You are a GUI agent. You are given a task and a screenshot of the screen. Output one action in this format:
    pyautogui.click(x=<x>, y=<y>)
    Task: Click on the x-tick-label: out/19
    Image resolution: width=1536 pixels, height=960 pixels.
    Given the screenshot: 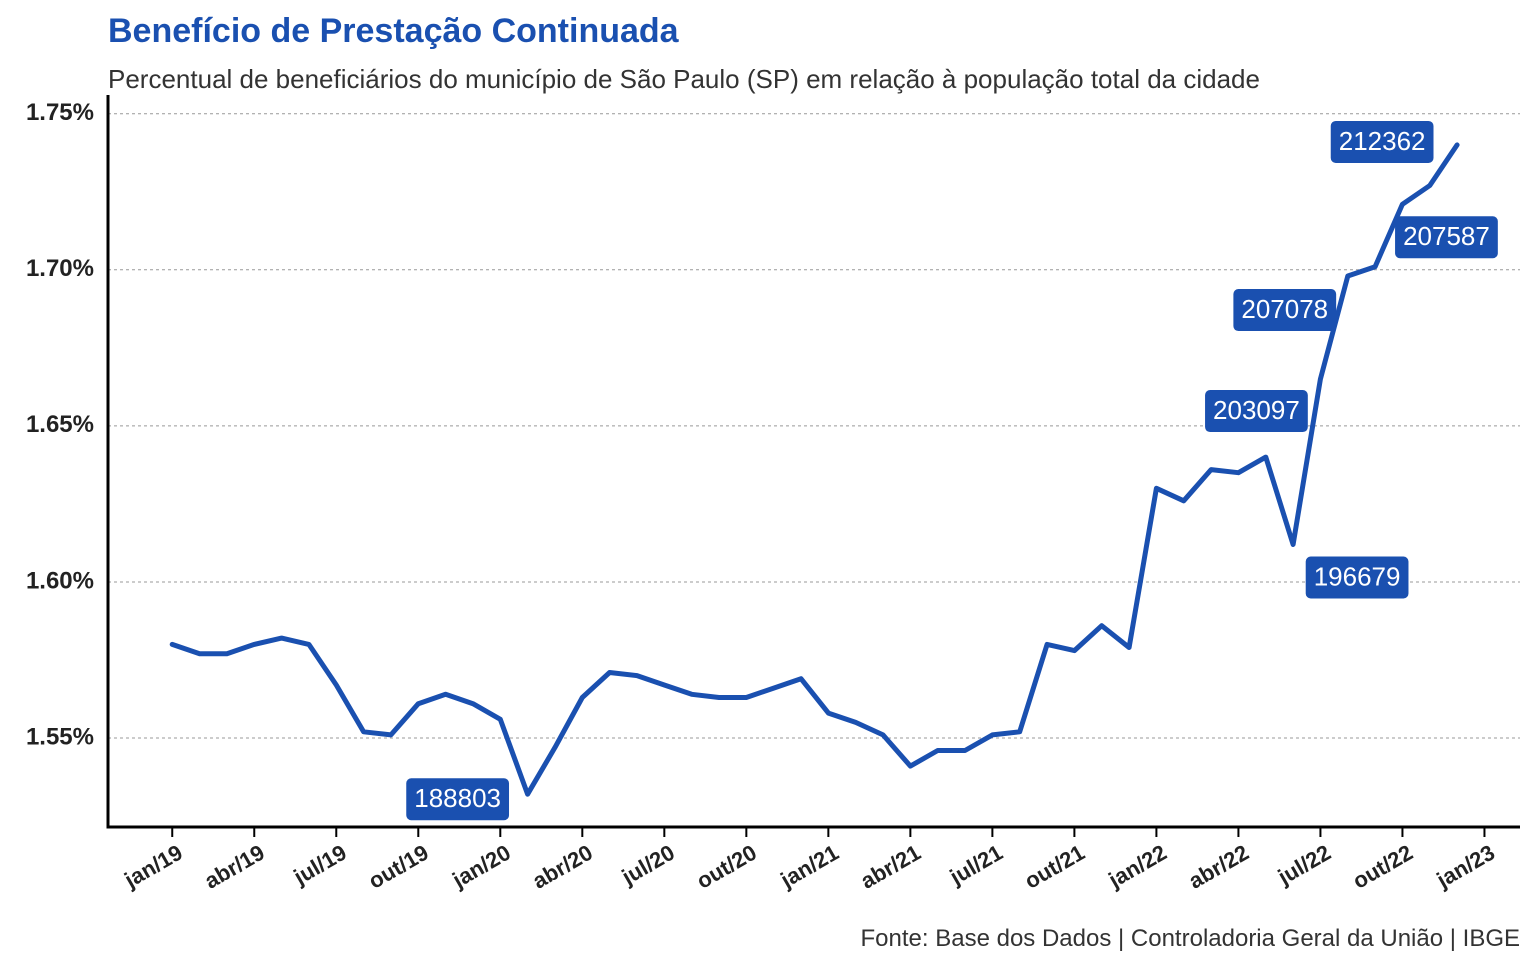 What is the action you would take?
    pyautogui.click(x=398, y=867)
    